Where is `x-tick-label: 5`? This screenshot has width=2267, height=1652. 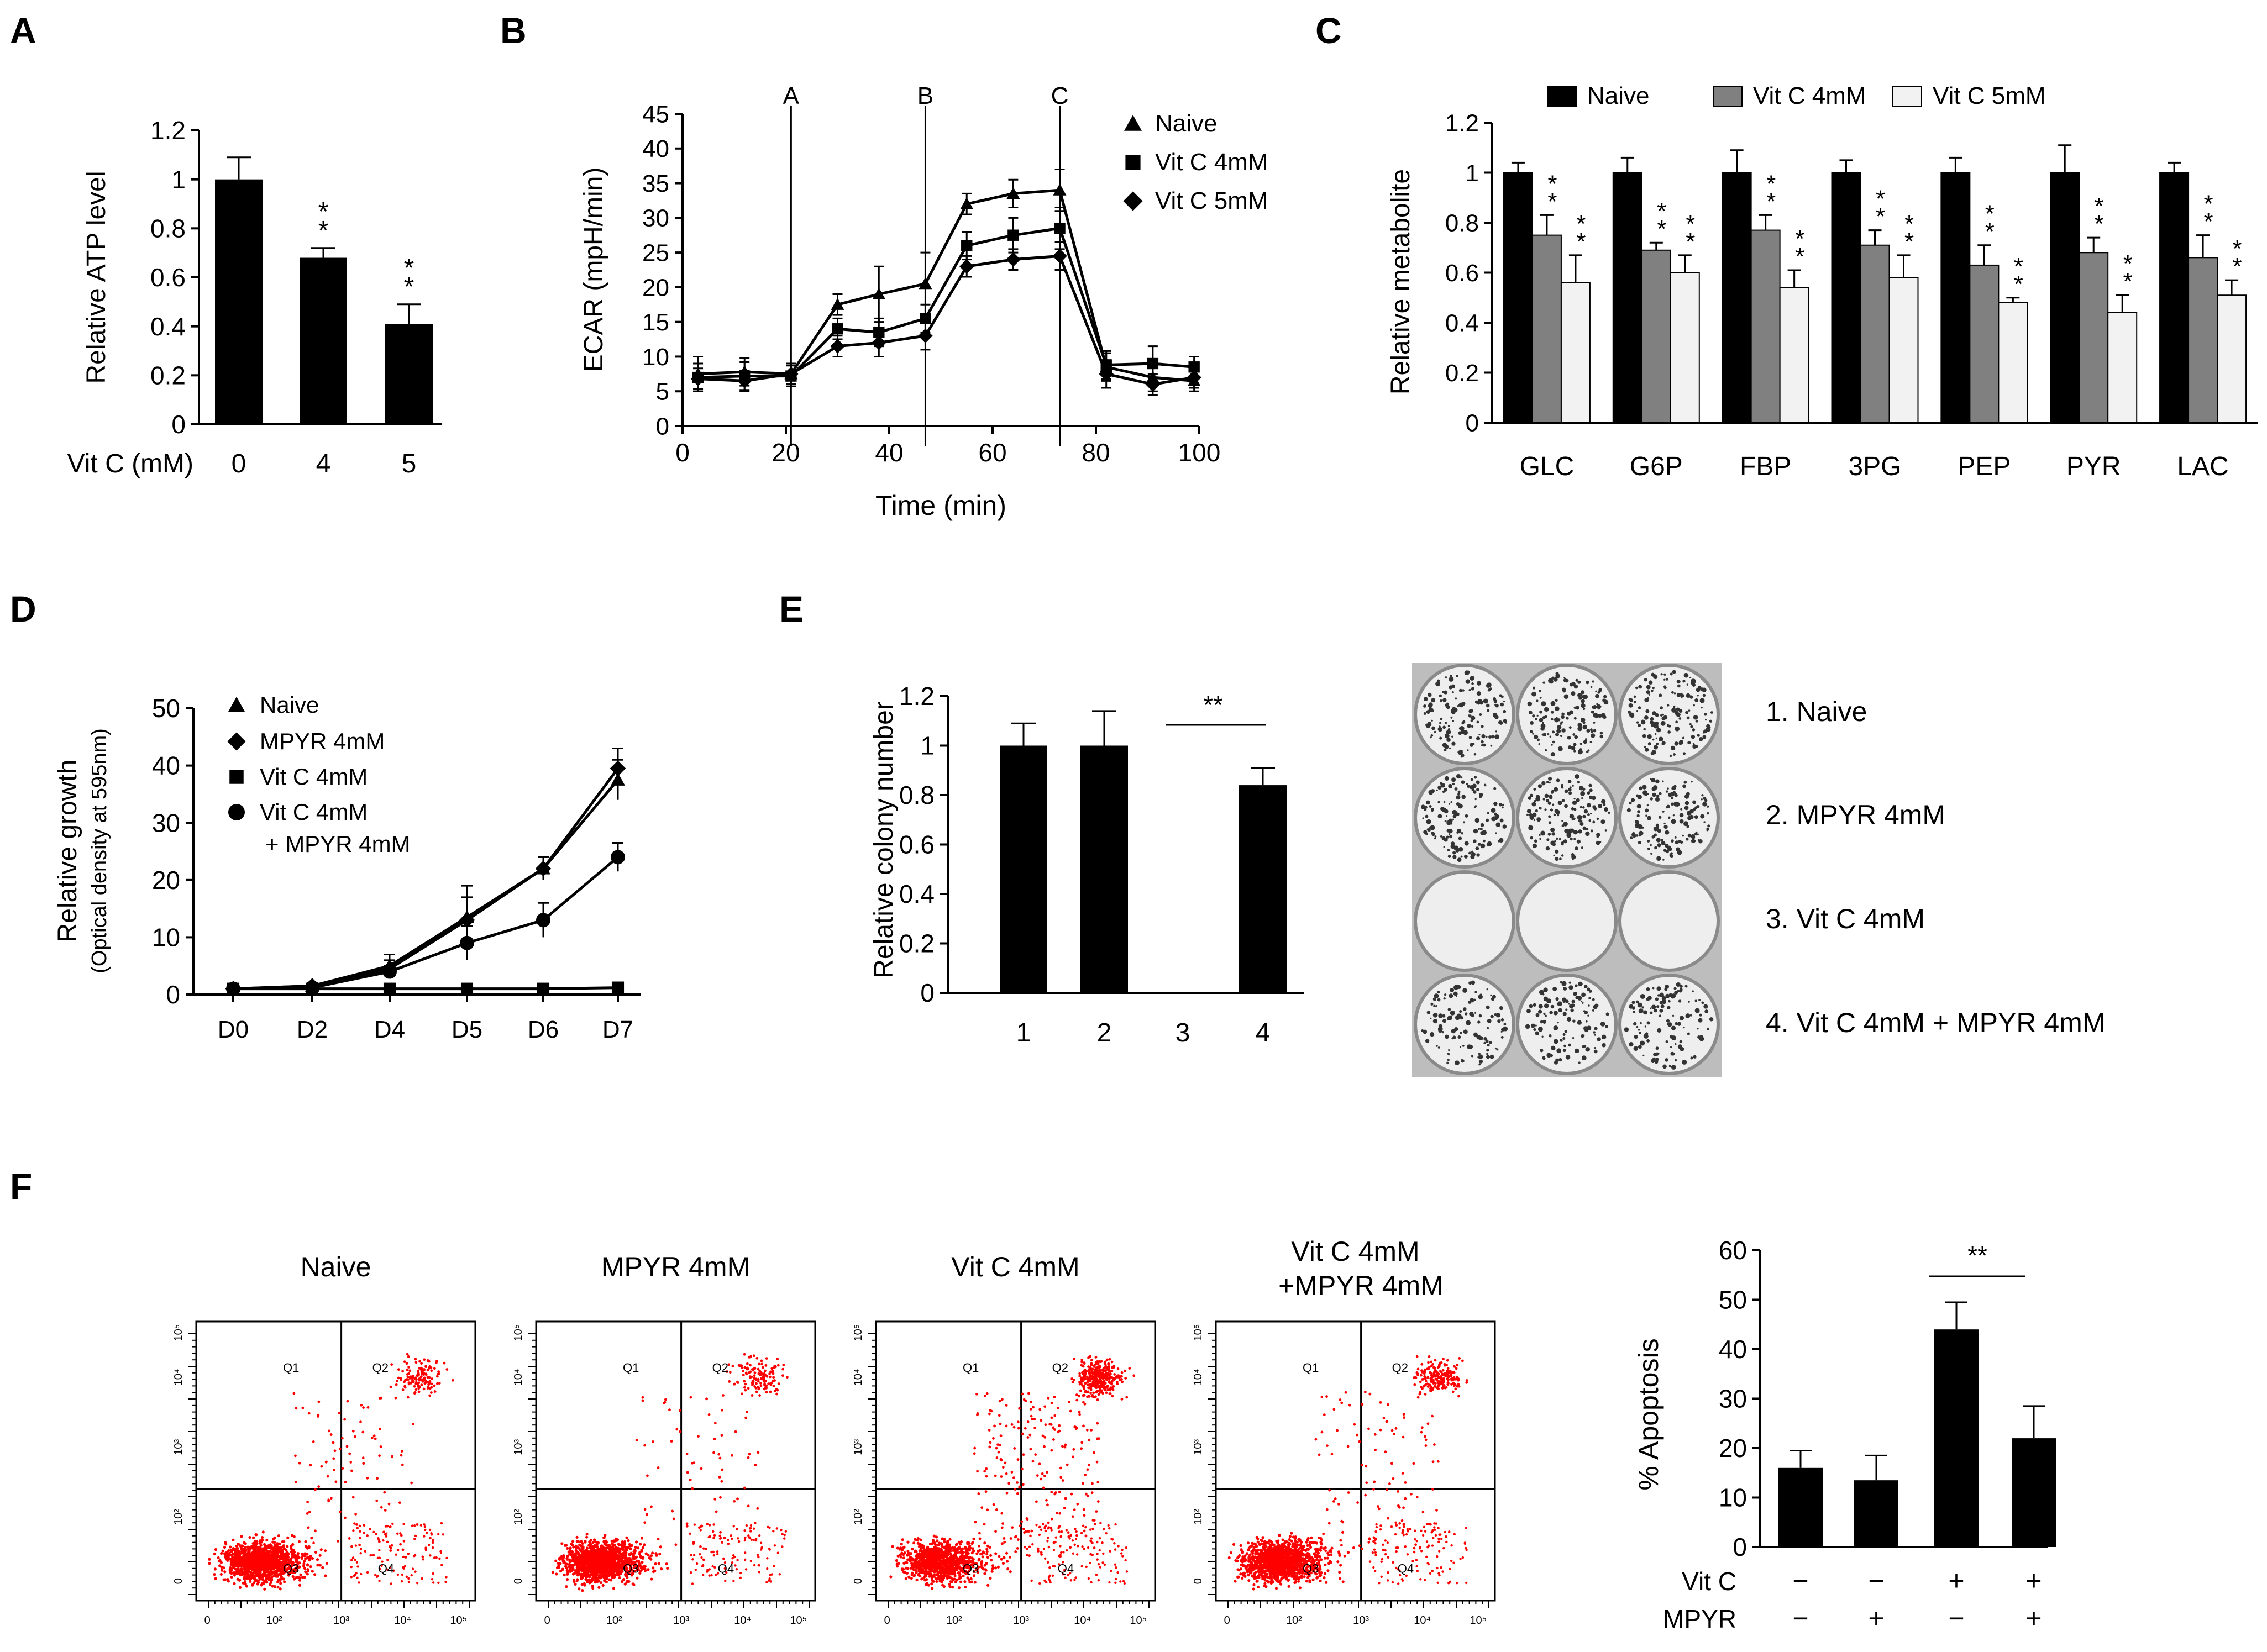 x-tick-label: 5 is located at coordinates (409, 463).